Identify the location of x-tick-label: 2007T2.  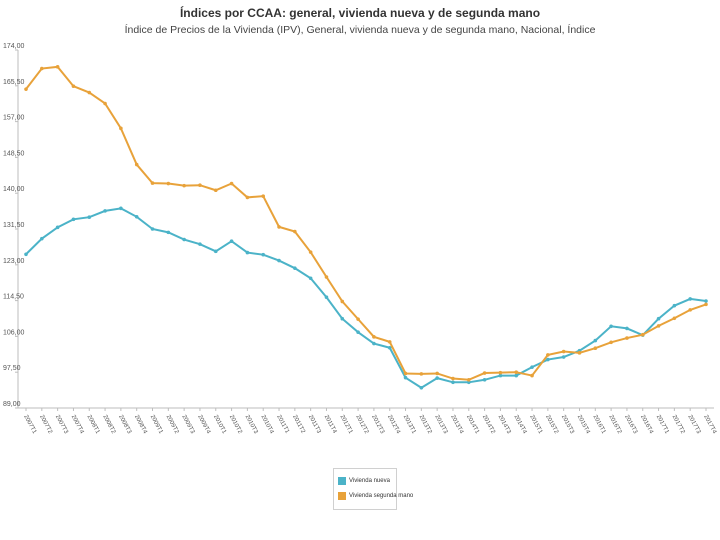
(45, 424).